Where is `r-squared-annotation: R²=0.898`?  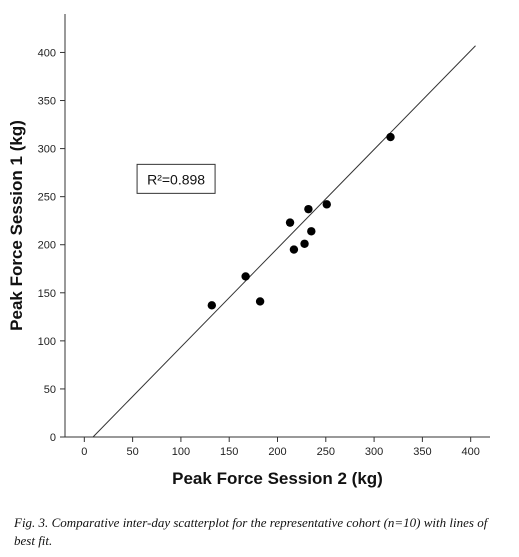
r-squared-annotation: R²=0.898 is located at coordinates (176, 178).